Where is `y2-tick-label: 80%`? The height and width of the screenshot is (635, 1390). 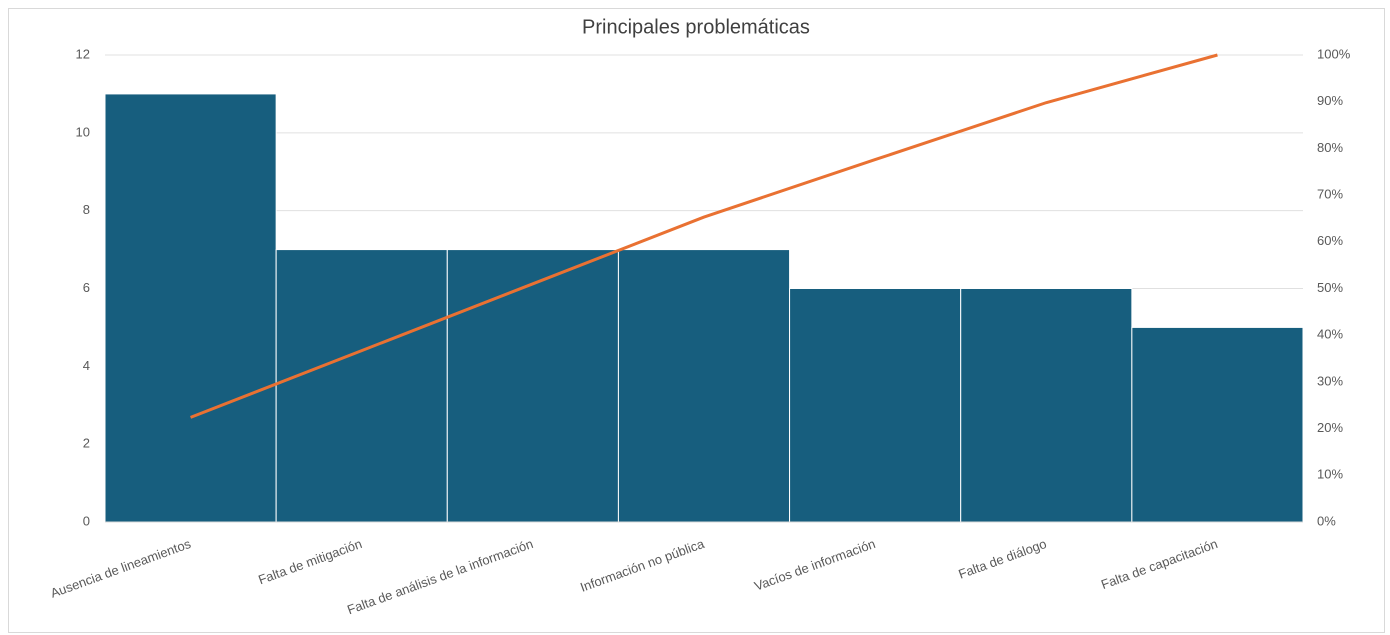
y2-tick-label: 80% is located at coordinates (1330, 147).